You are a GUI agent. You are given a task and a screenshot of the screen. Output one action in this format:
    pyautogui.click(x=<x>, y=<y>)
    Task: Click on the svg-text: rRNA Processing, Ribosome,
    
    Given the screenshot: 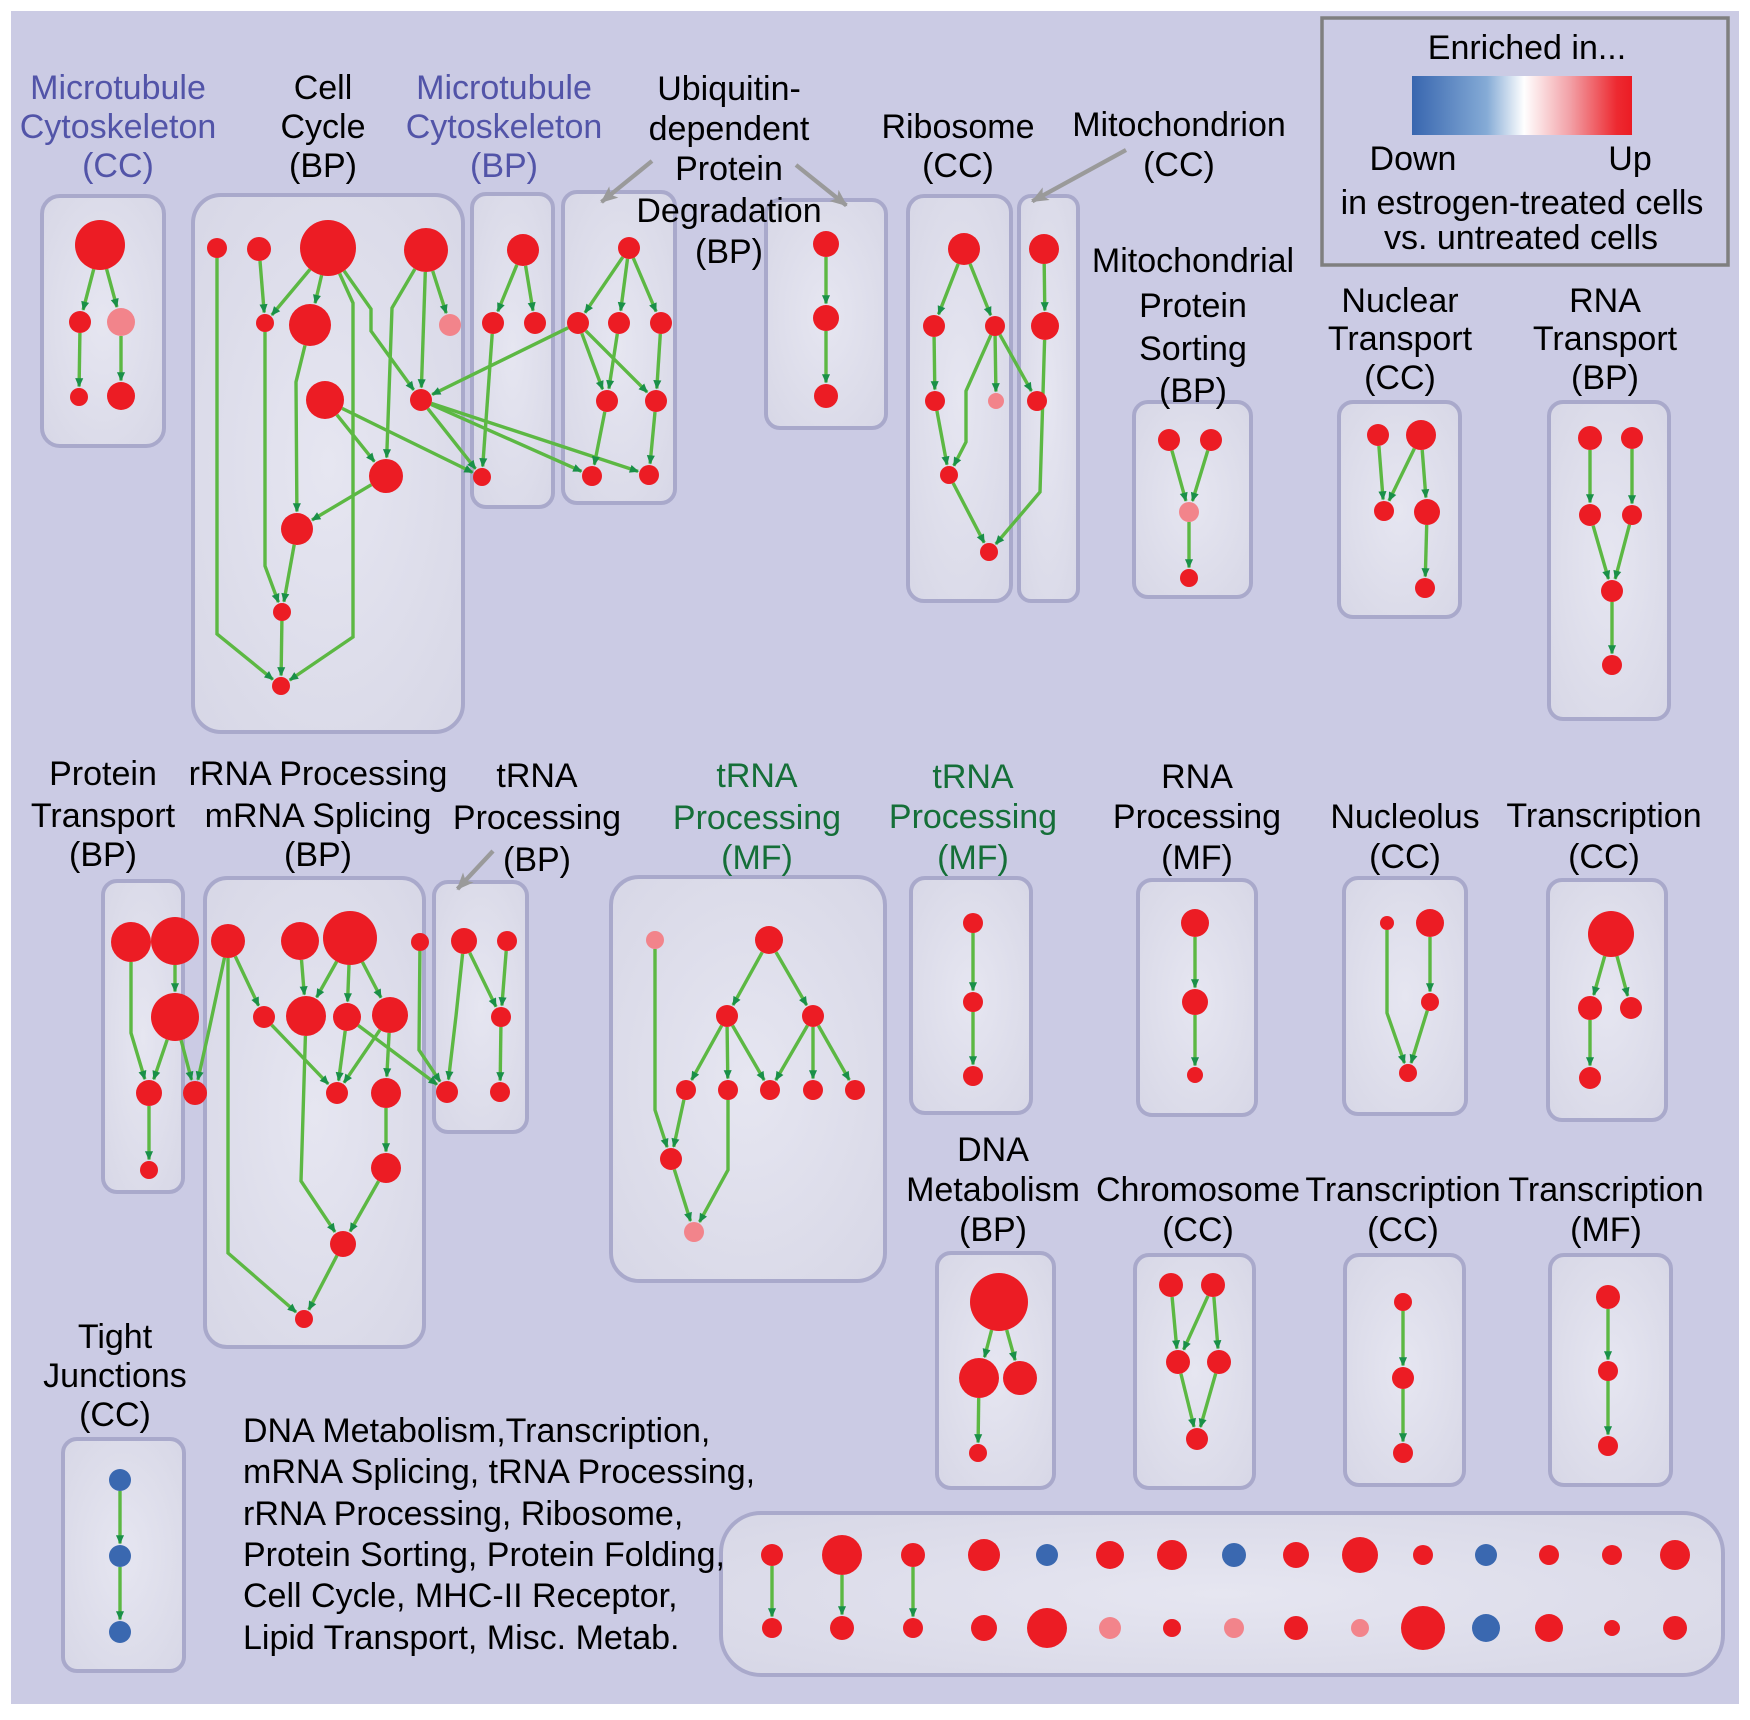 What is the action you would take?
    pyautogui.click(x=463, y=1514)
    